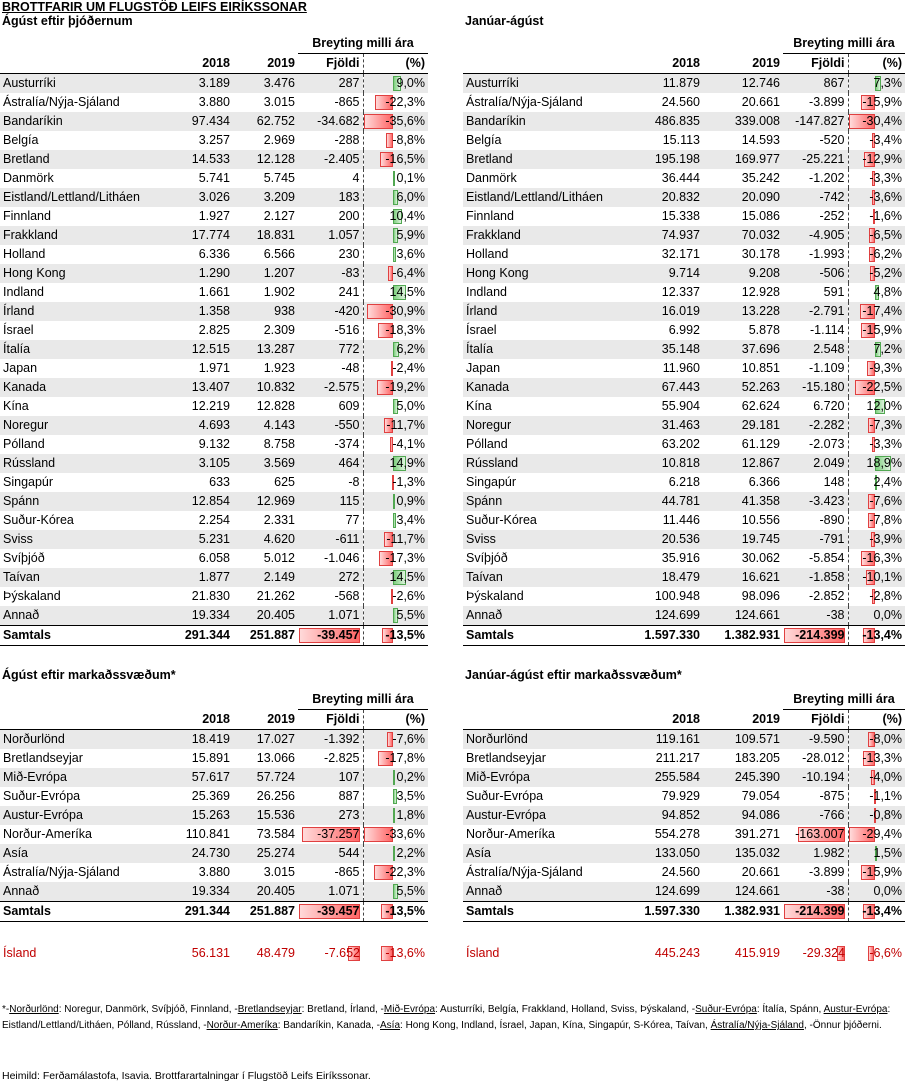 The width and height of the screenshot is (910, 1085). What do you see at coordinates (684, 539) in the screenshot?
I see `table-row: Sviss 20.536 19.745 -791 -3,9%` at bounding box center [684, 539].